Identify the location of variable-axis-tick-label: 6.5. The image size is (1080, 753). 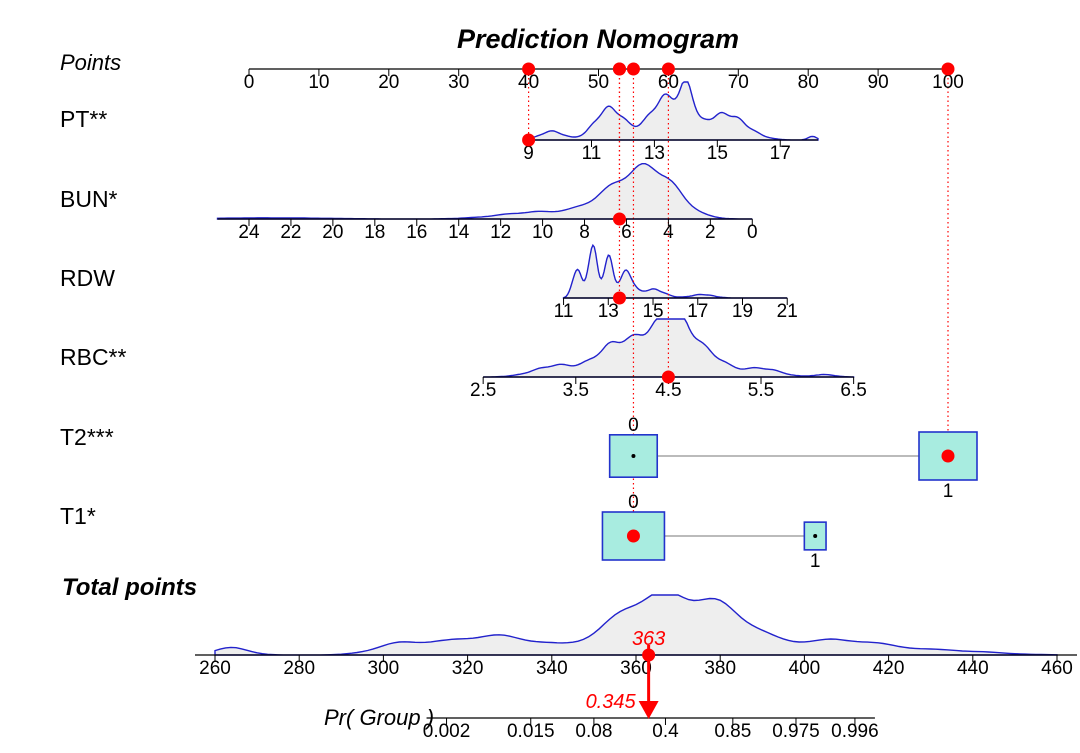
(853, 390).